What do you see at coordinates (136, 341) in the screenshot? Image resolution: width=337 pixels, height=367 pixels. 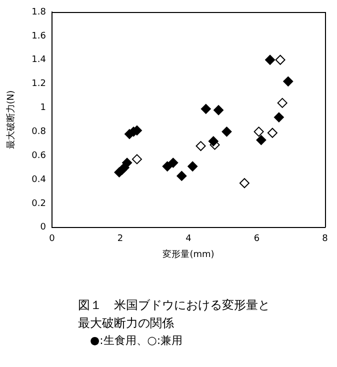 I see `text: ●:生食用、○:兼用` at bounding box center [136, 341].